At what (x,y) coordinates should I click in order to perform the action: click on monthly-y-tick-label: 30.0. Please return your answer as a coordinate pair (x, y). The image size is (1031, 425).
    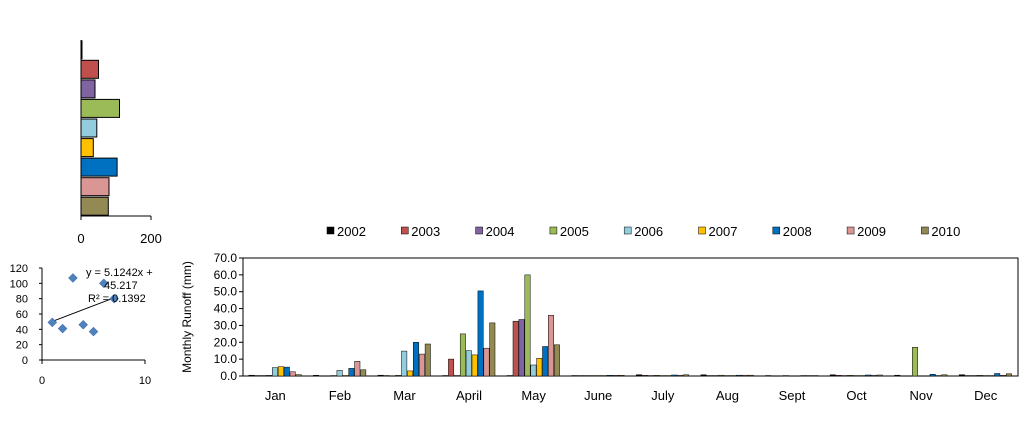
    Looking at the image, I should click on (226, 325).